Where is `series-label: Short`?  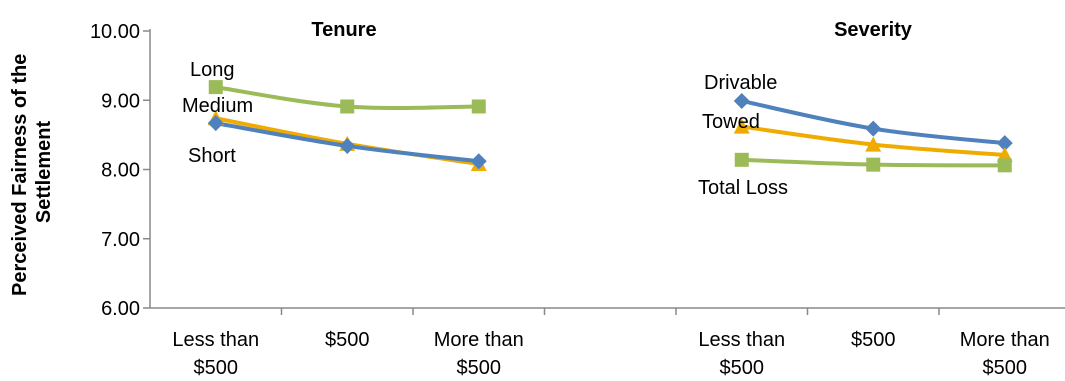 series-label: Short is located at coordinates (212, 156).